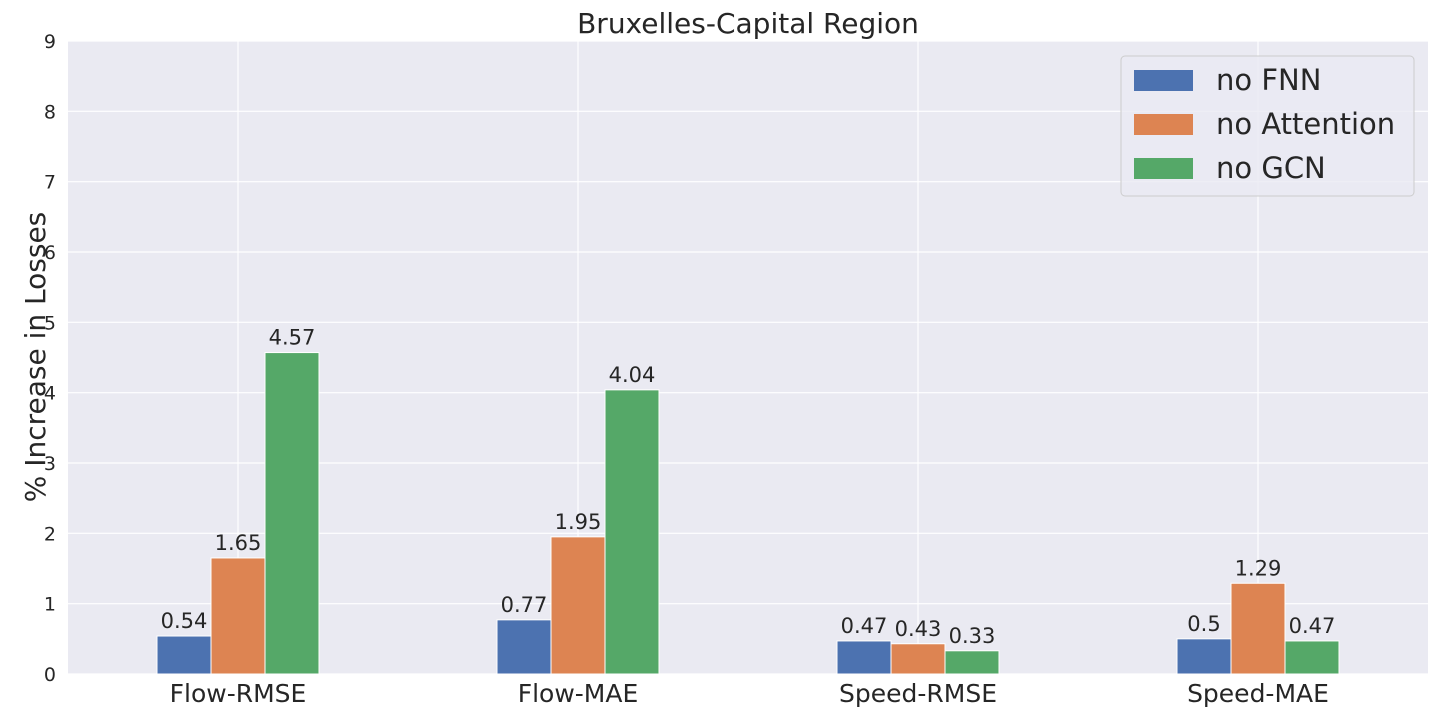  Describe the element at coordinates (972, 636) in the screenshot. I see `bar-value-label: 0.33` at that location.